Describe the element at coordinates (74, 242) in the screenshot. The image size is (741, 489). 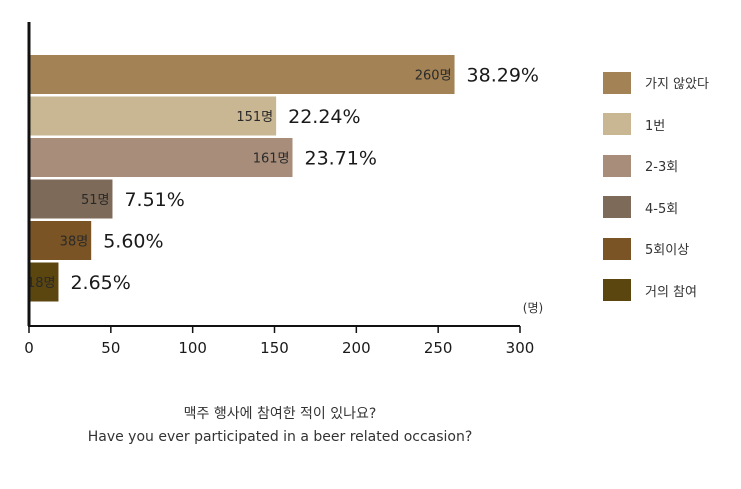
I see `bar-value-label: 38명` at that location.